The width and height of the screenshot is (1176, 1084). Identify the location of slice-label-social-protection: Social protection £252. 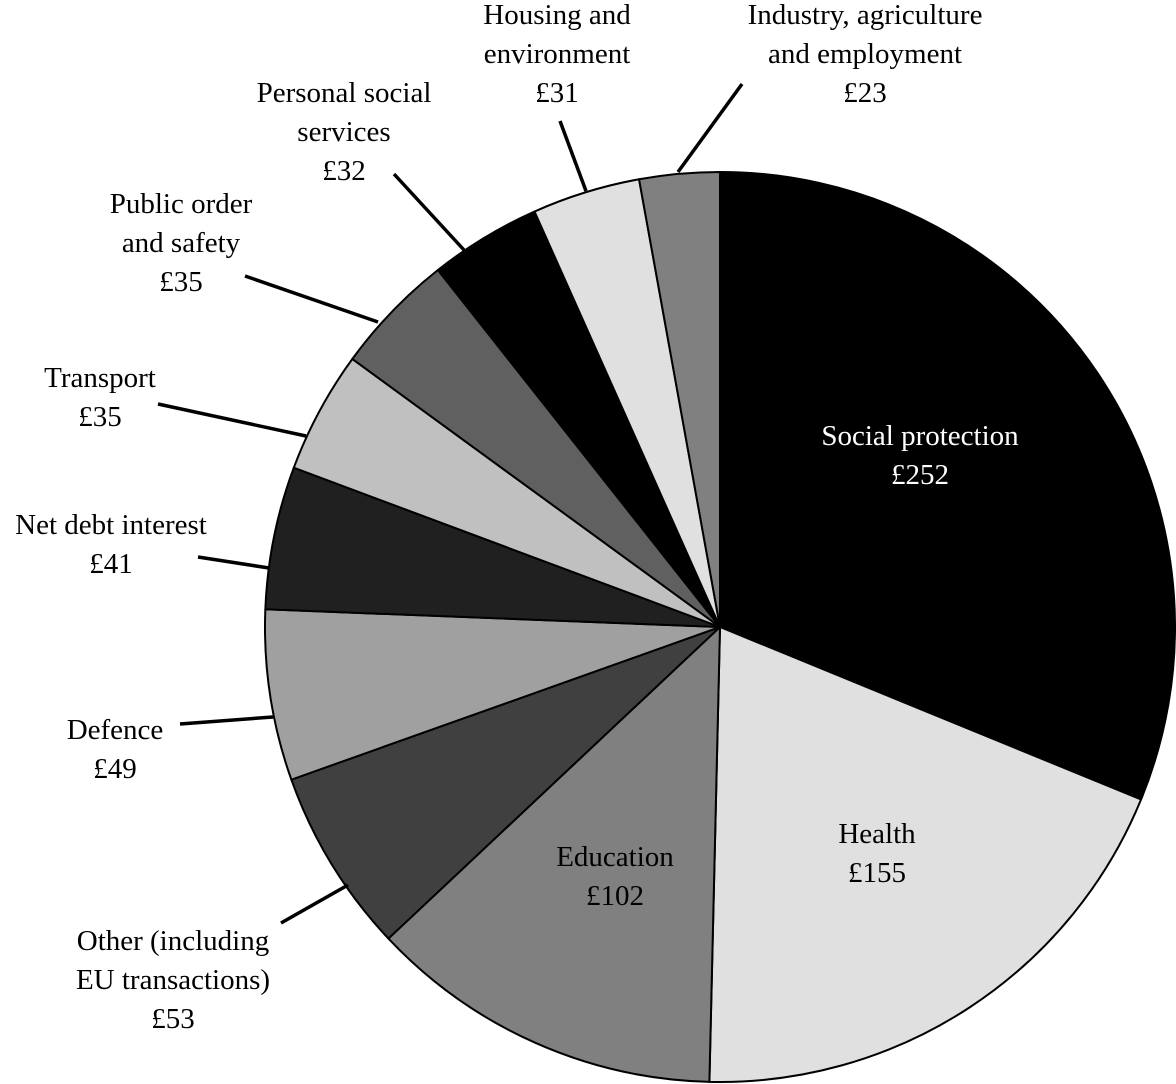
(920, 455).